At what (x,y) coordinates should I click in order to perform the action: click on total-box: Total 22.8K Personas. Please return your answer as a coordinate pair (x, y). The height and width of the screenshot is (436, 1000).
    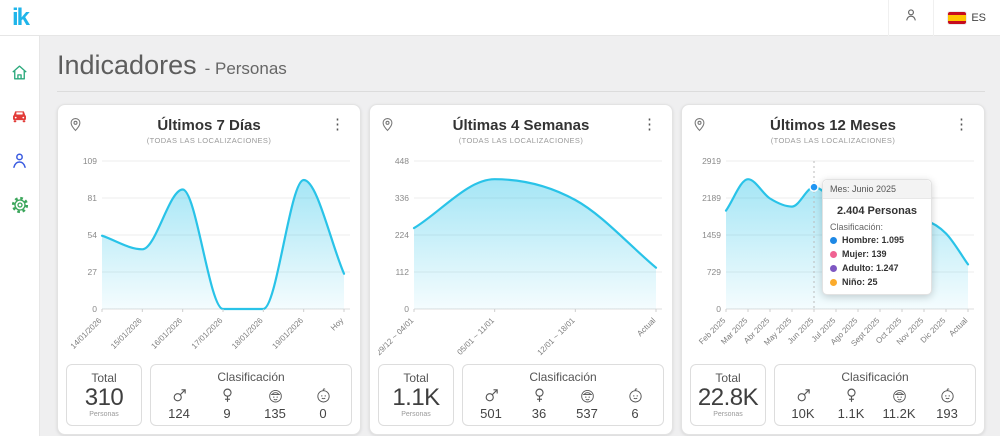
    Looking at the image, I should click on (728, 395).